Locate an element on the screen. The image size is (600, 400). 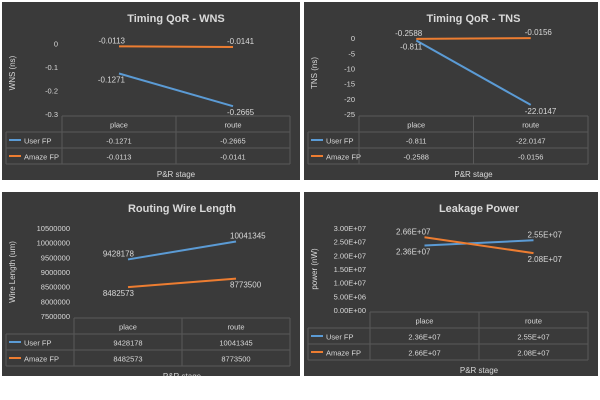
y-tick-label: -10 is located at coordinates (349, 68).